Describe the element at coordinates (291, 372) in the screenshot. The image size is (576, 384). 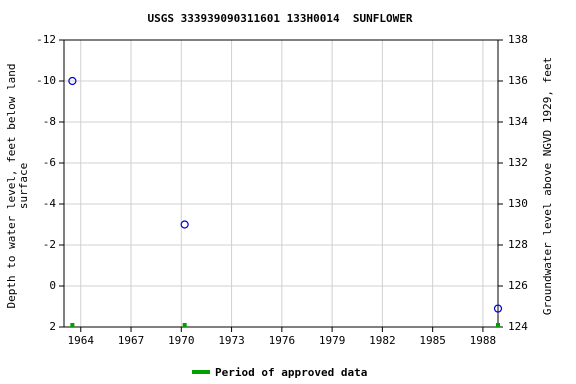
I see `legend-label: Period of approved data` at that location.